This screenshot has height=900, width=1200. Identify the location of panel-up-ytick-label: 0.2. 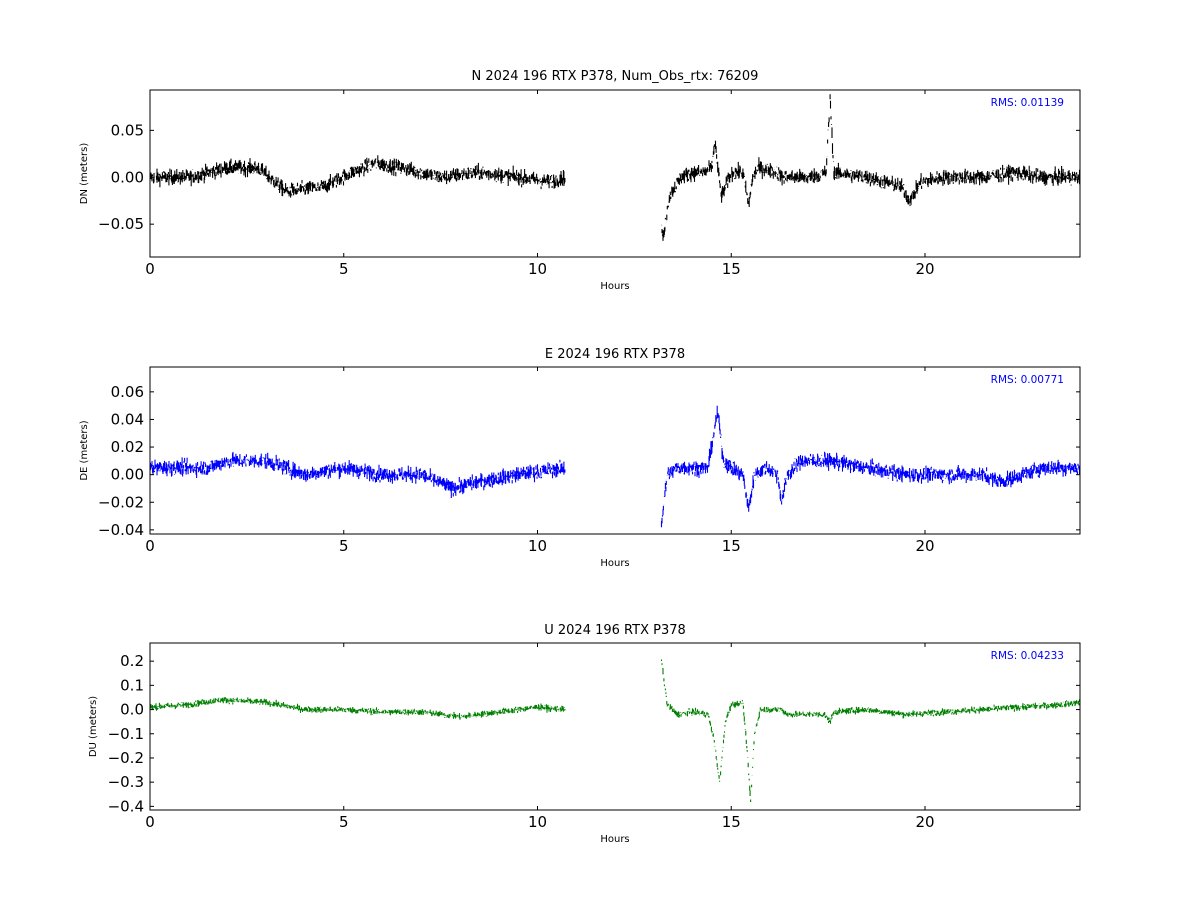
(132, 661).